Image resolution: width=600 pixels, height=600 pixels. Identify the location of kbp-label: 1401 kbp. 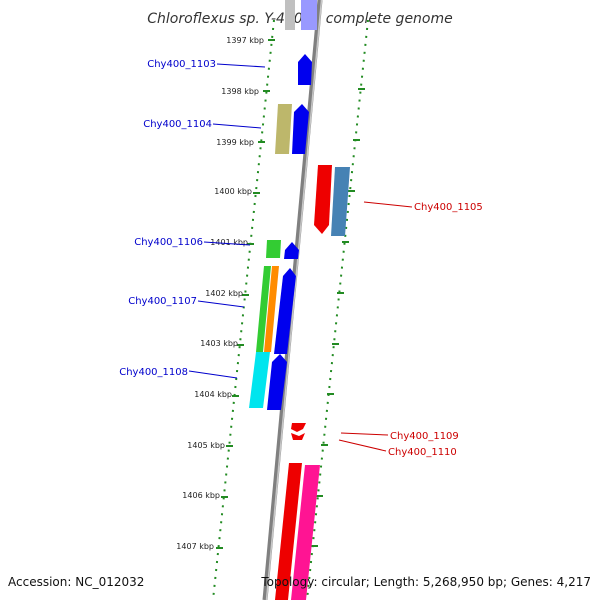
(229, 242).